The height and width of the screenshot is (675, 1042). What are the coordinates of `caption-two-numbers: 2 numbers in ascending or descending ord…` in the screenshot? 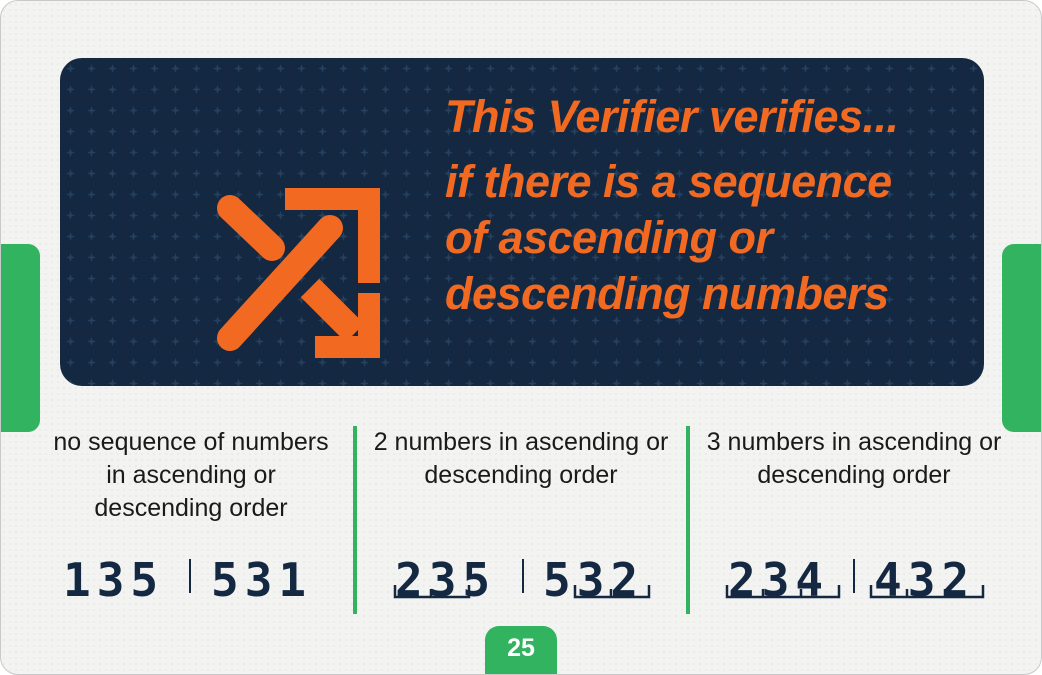 It's located at (521, 458).